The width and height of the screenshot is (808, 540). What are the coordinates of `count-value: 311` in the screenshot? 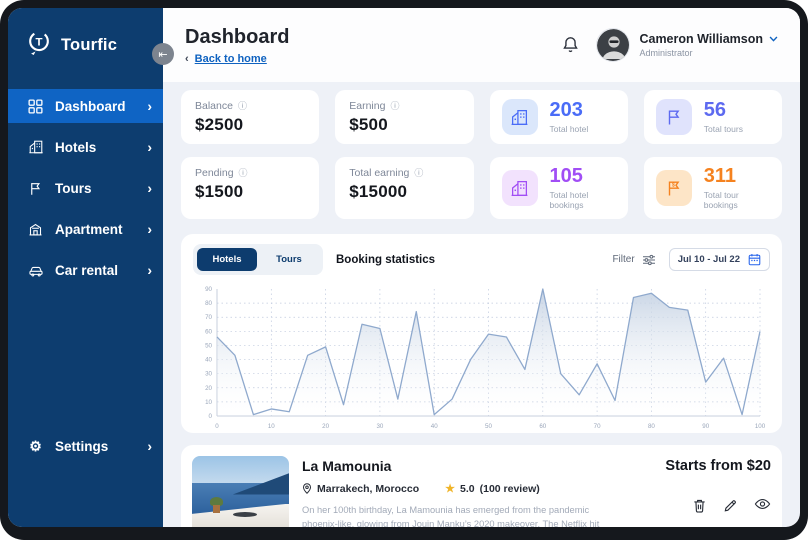 It's located at (720, 176).